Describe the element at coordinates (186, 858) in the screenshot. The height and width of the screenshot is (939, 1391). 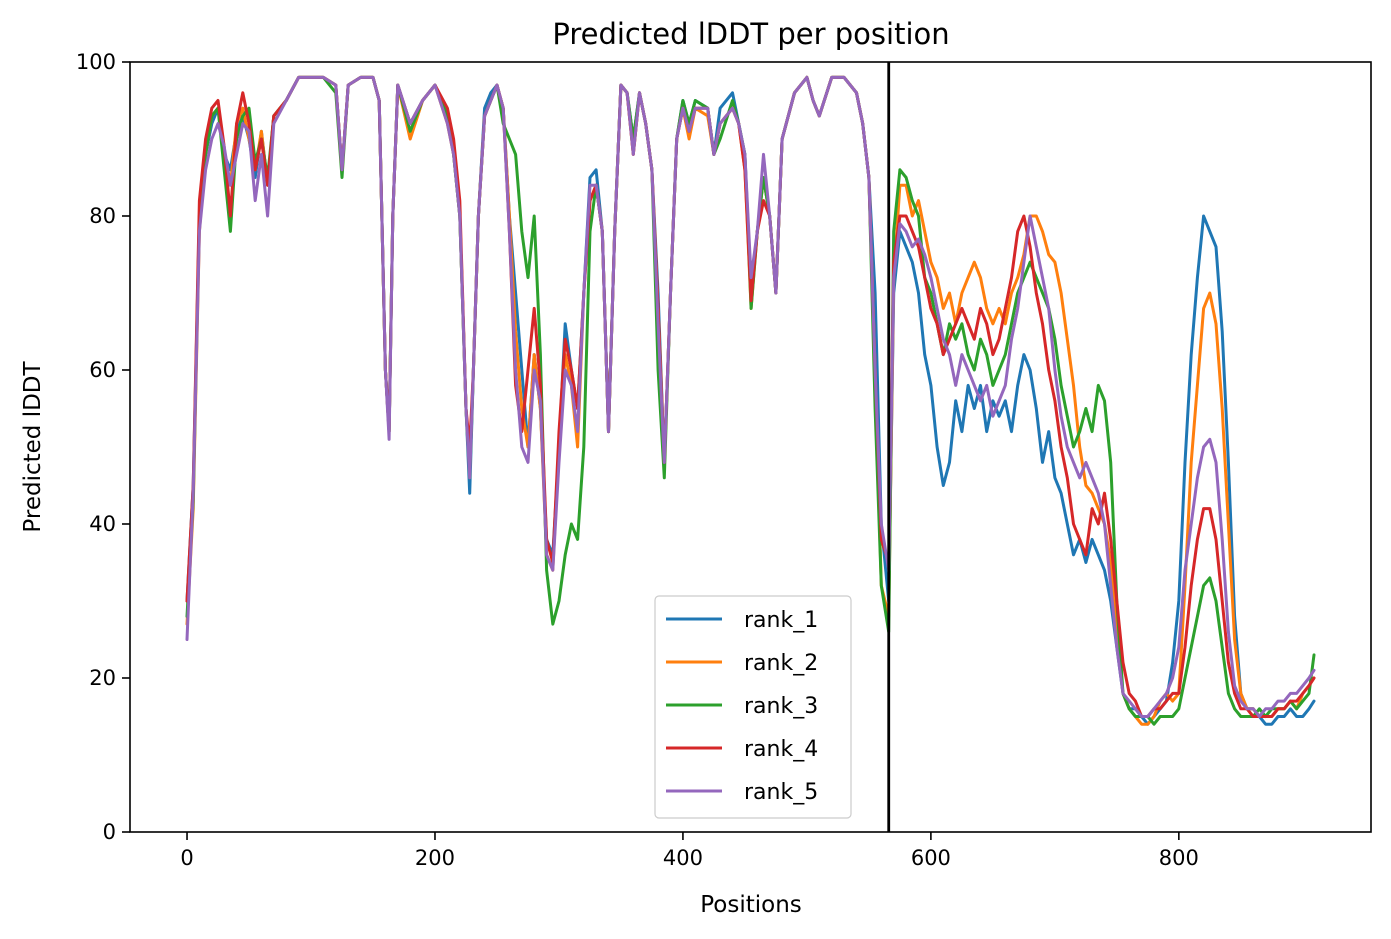
I see `x-tick-label: 0` at that location.